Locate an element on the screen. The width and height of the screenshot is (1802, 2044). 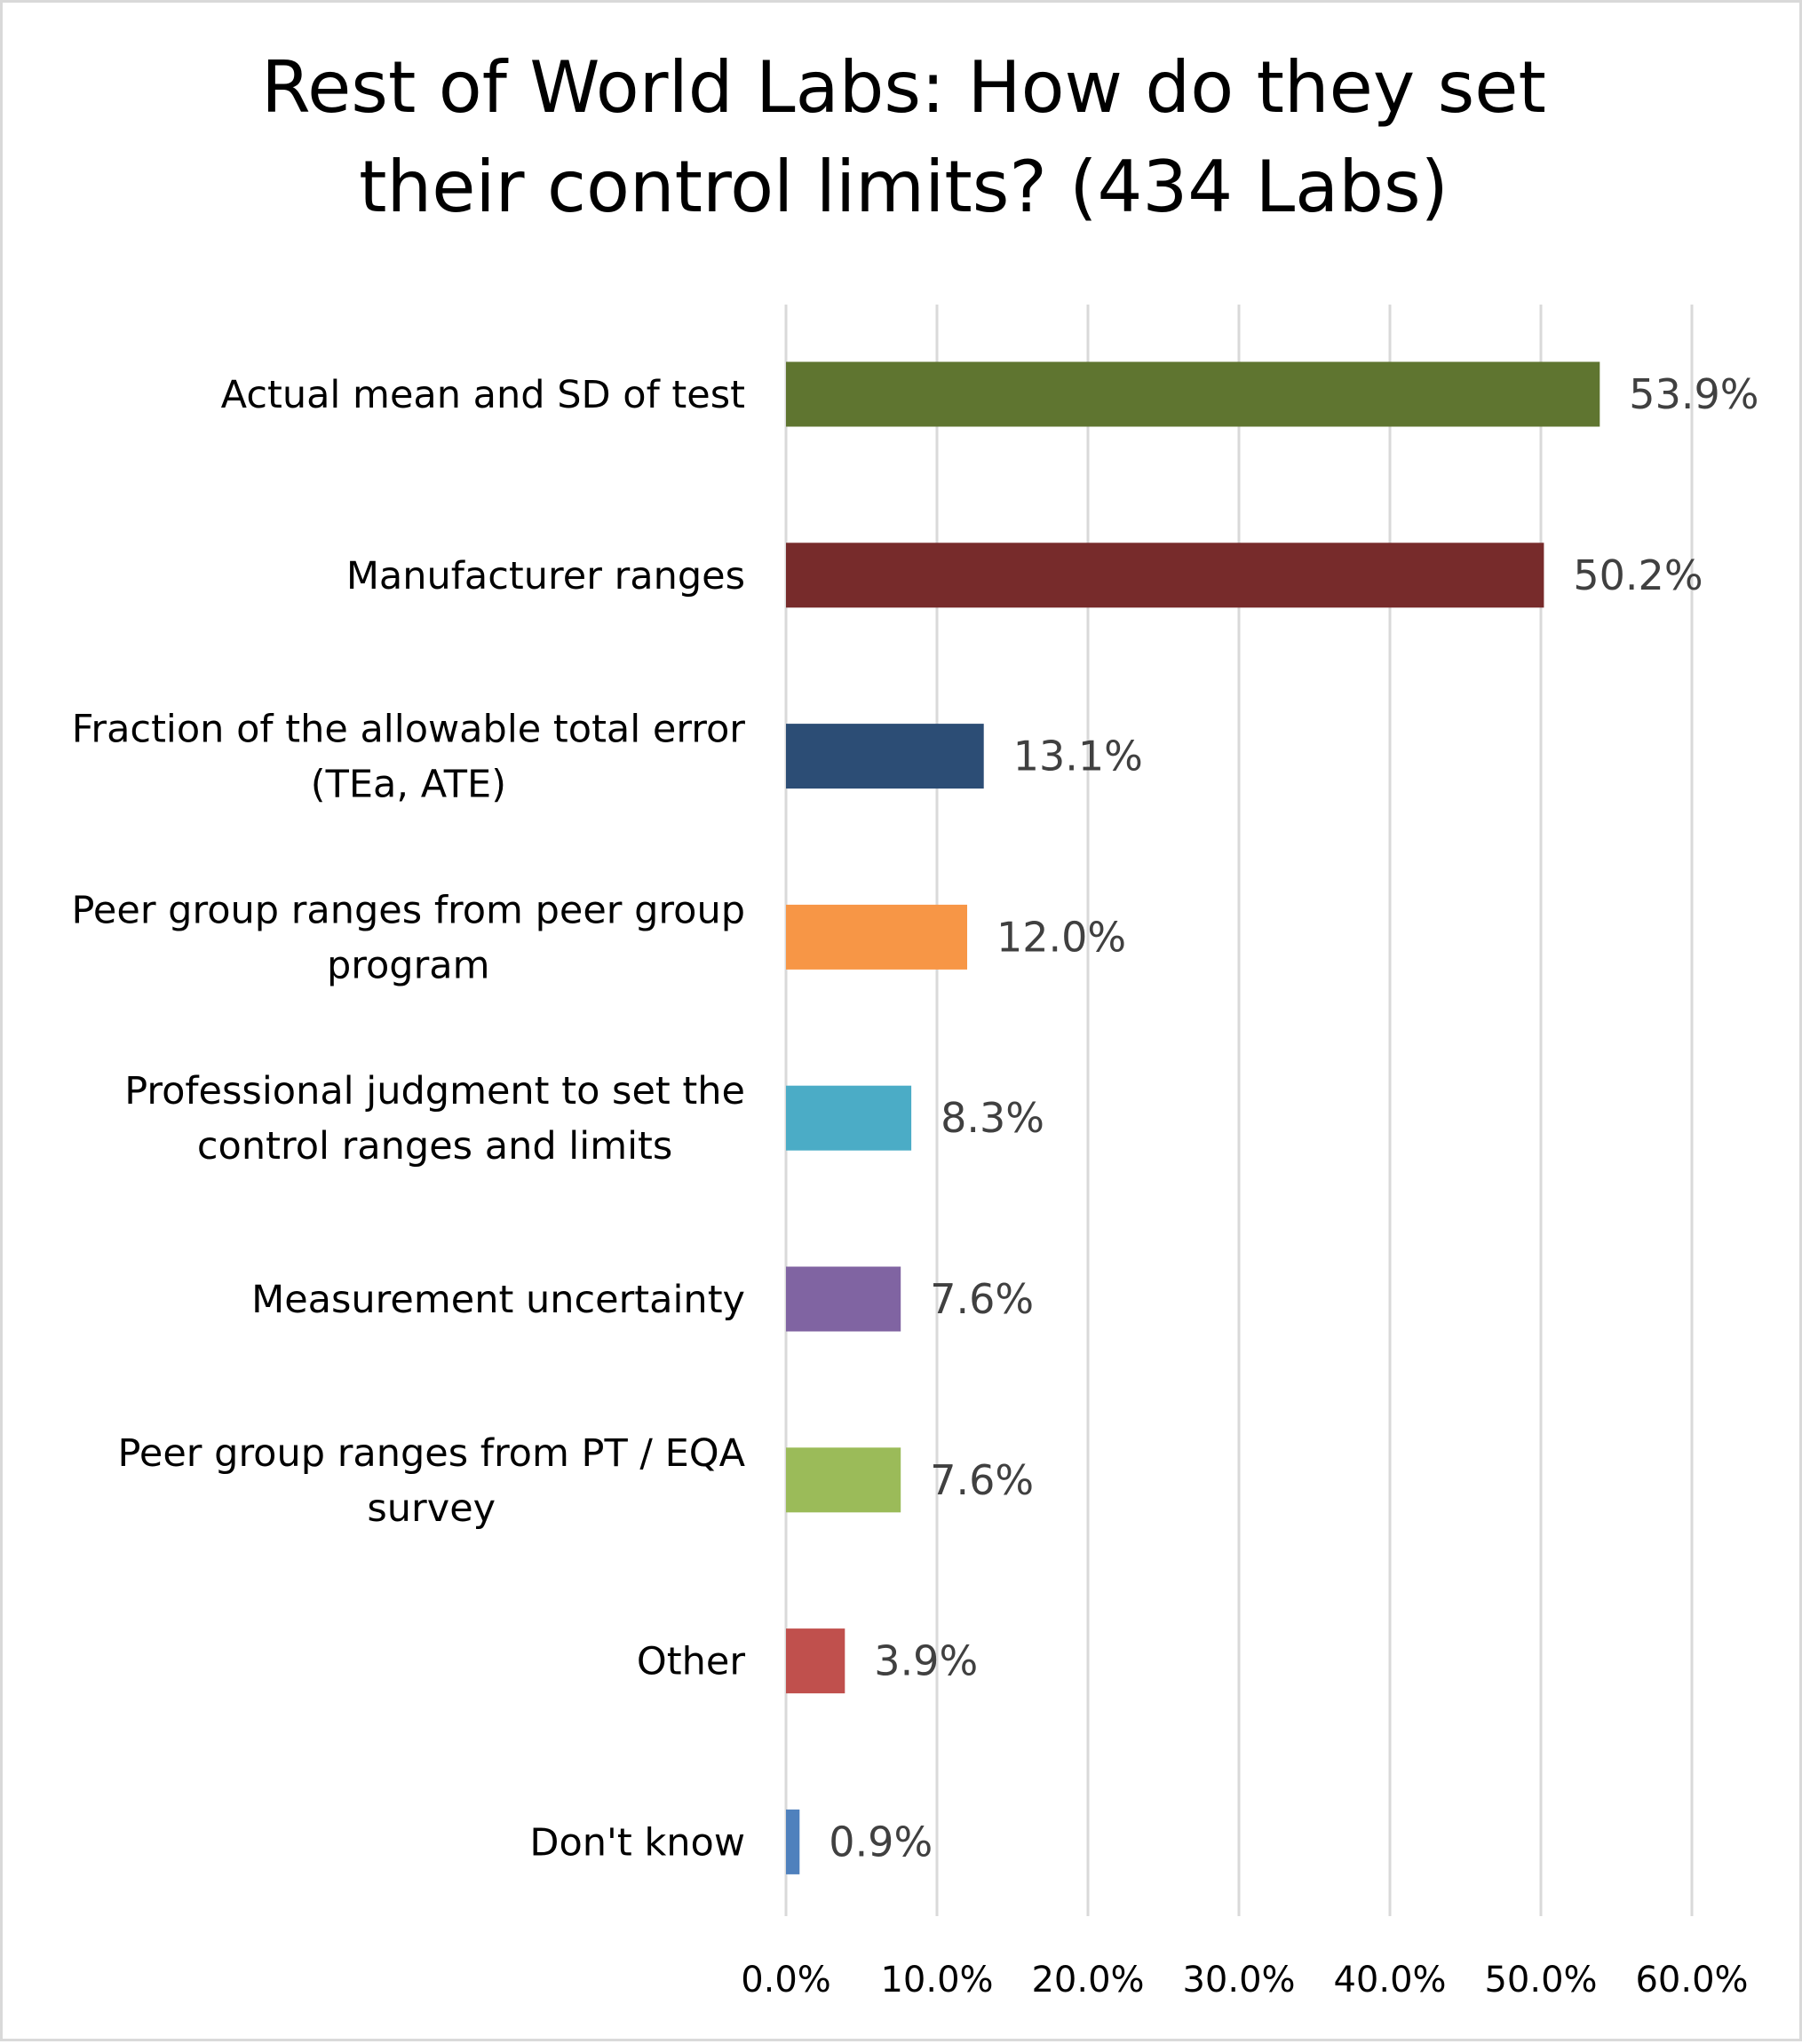
category-label: Peer group ranges from peer group program is located at coordinates (408, 937).